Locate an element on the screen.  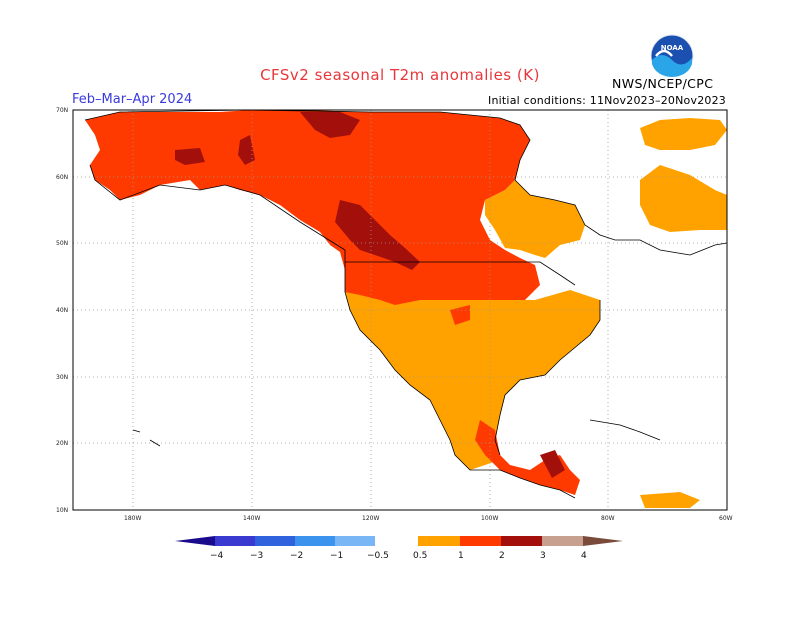
lon-label: 100W is located at coordinates (489, 518).